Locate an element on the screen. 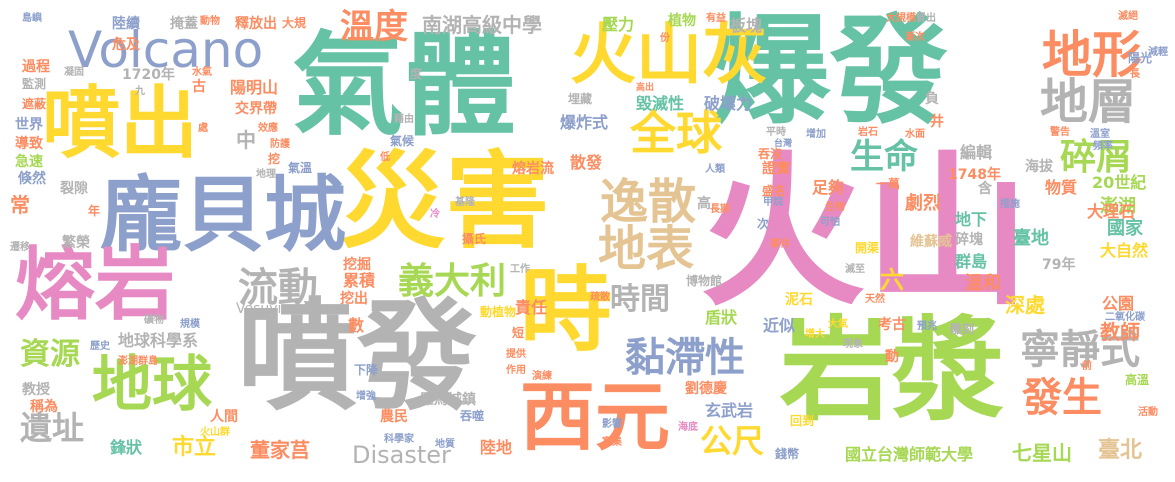 Image resolution: width=1175 pixels, height=482 pixels. word: 常 is located at coordinates (20, 205).